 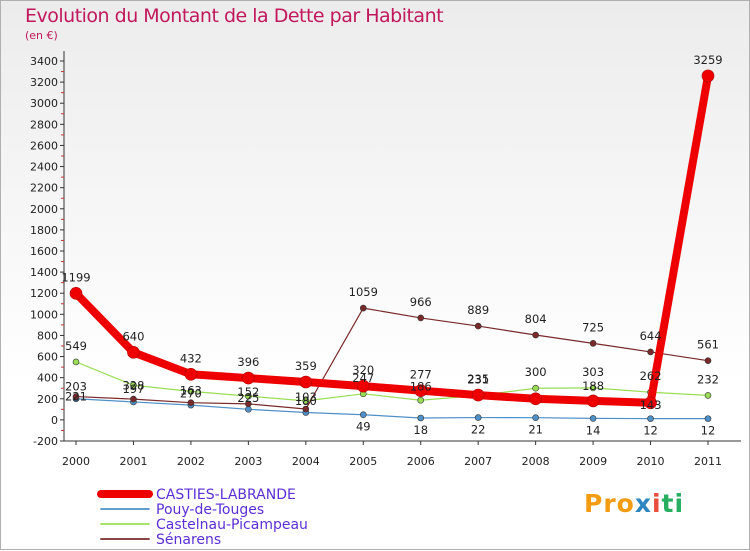 What do you see at coordinates (45, 441) in the screenshot?
I see `y-tick-label: -200` at bounding box center [45, 441].